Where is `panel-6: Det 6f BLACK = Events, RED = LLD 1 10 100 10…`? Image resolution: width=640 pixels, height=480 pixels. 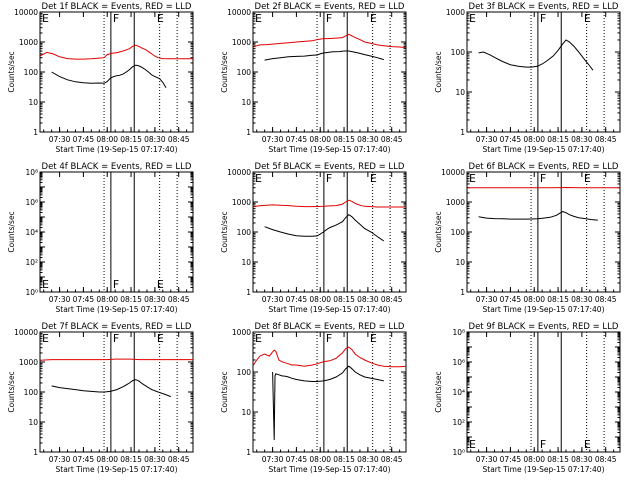
panel-6: Det 6f BLACK = Events, RED = LLD 1 10 100 10… is located at coordinates (527, 238).